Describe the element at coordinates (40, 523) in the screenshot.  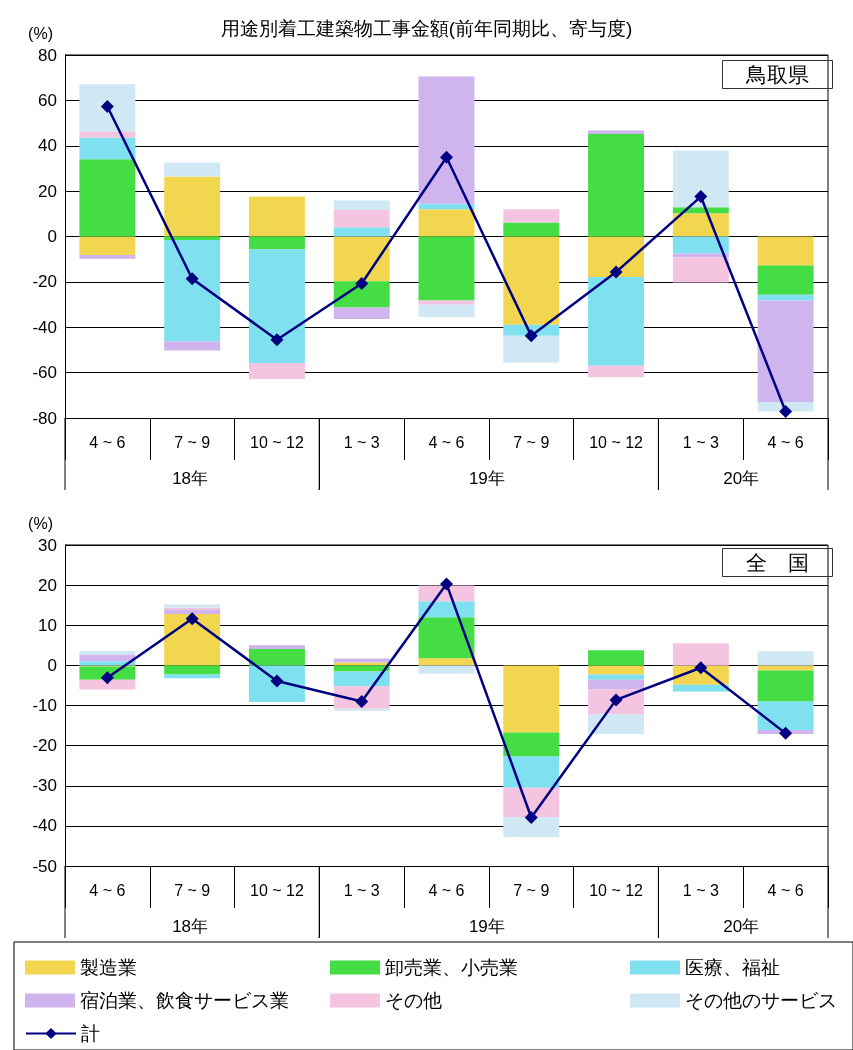
I see `y-axis-title: (%)` at that location.